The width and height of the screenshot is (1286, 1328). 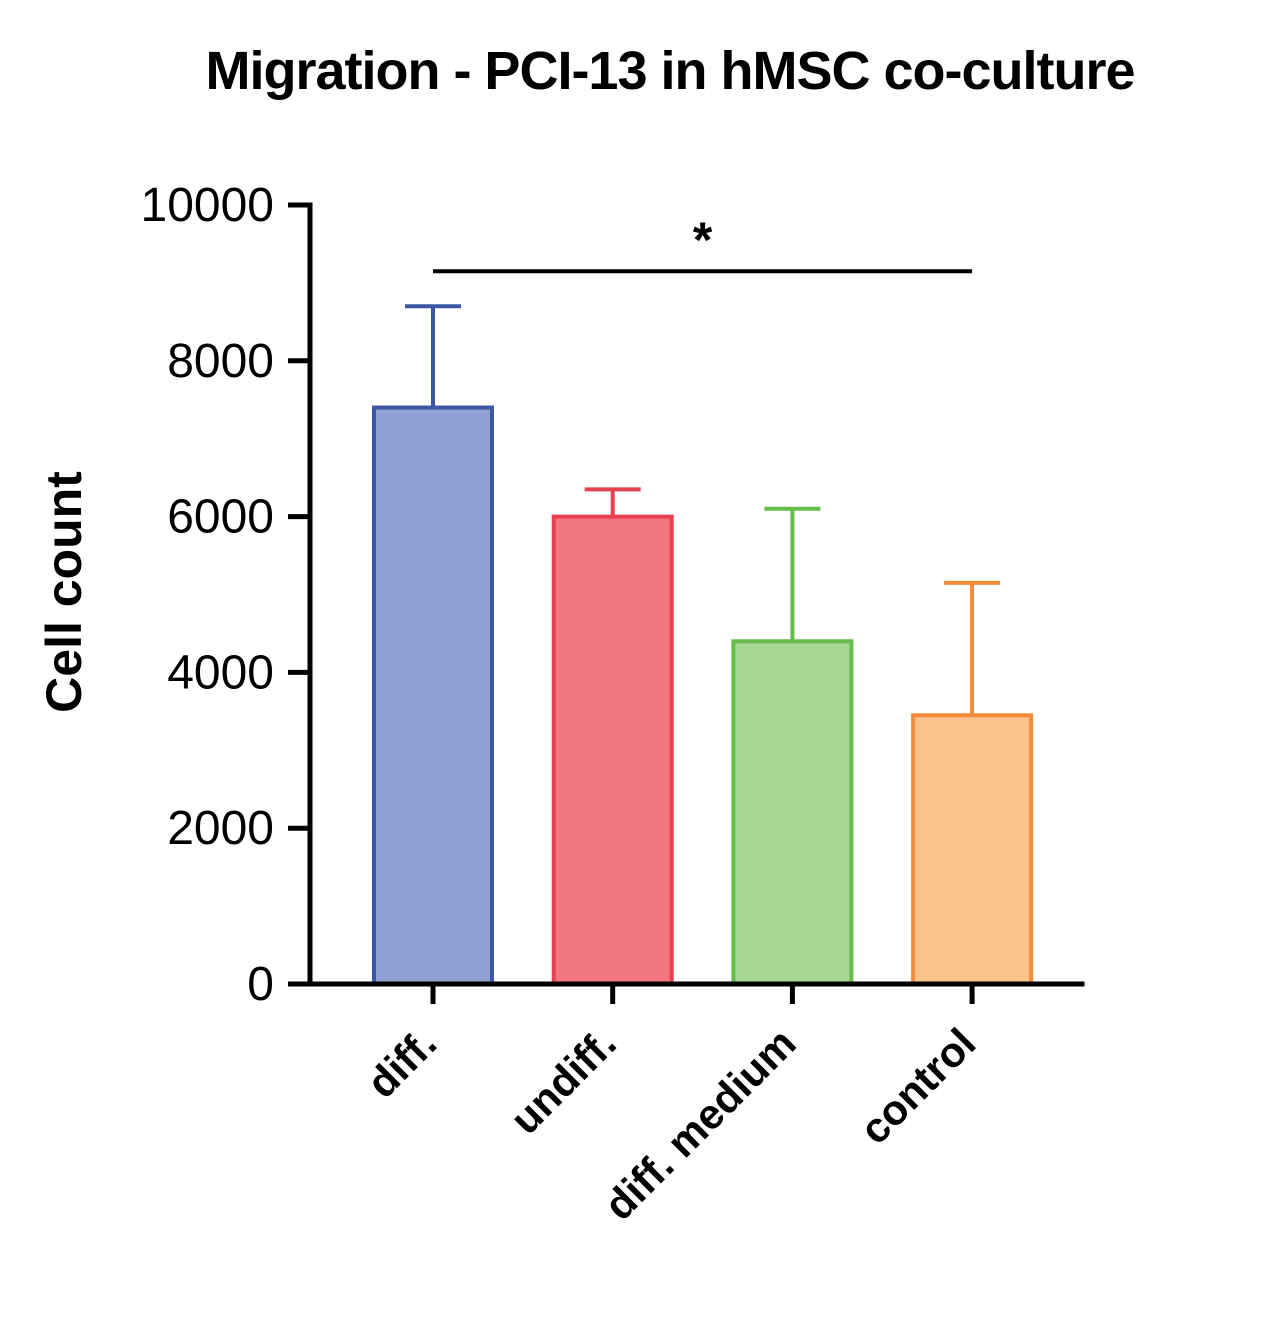 What do you see at coordinates (700, 1124) in the screenshot?
I see `x-category-label: diff. medium` at bounding box center [700, 1124].